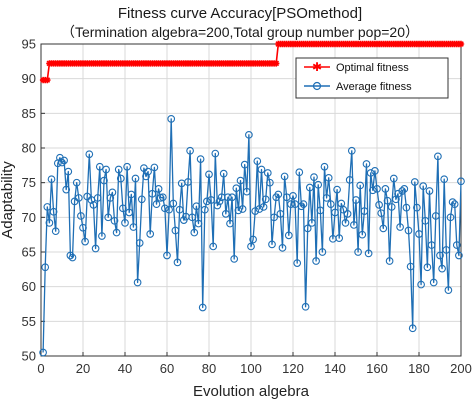  I want to click on x-axis-ticks: 0 20 40 60 80 100 120 140 160 180 200, so click(254, 364).